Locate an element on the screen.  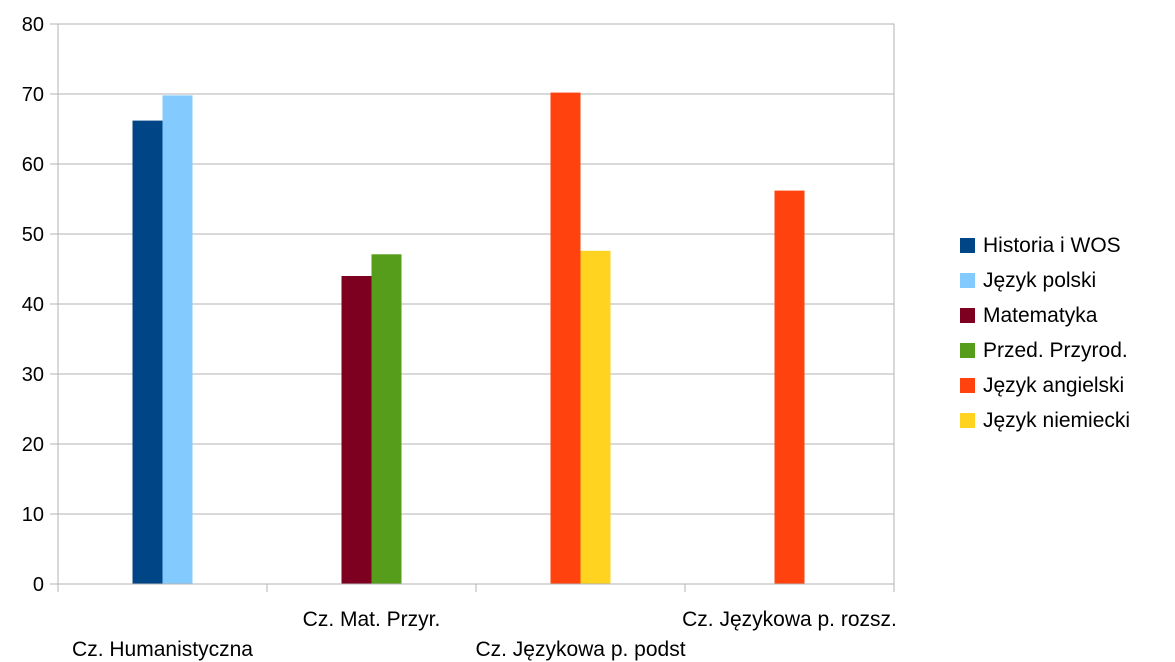
x-category-label: Cz. Językowa p. rozsz. is located at coordinates (789, 619).